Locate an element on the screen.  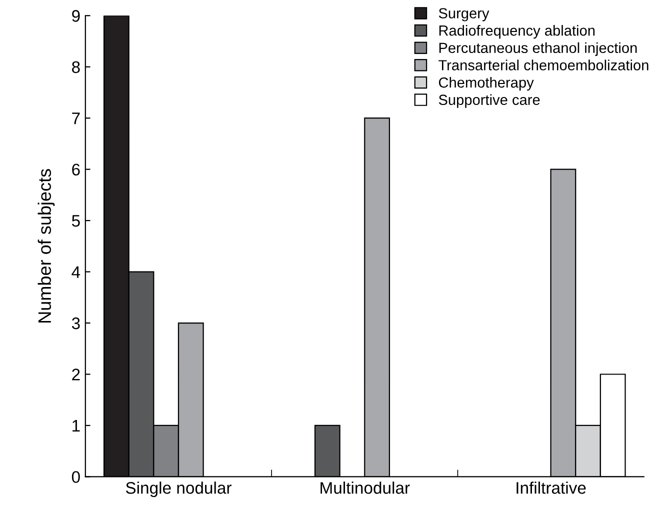
y-tick-label: 7 is located at coordinates (76, 118).